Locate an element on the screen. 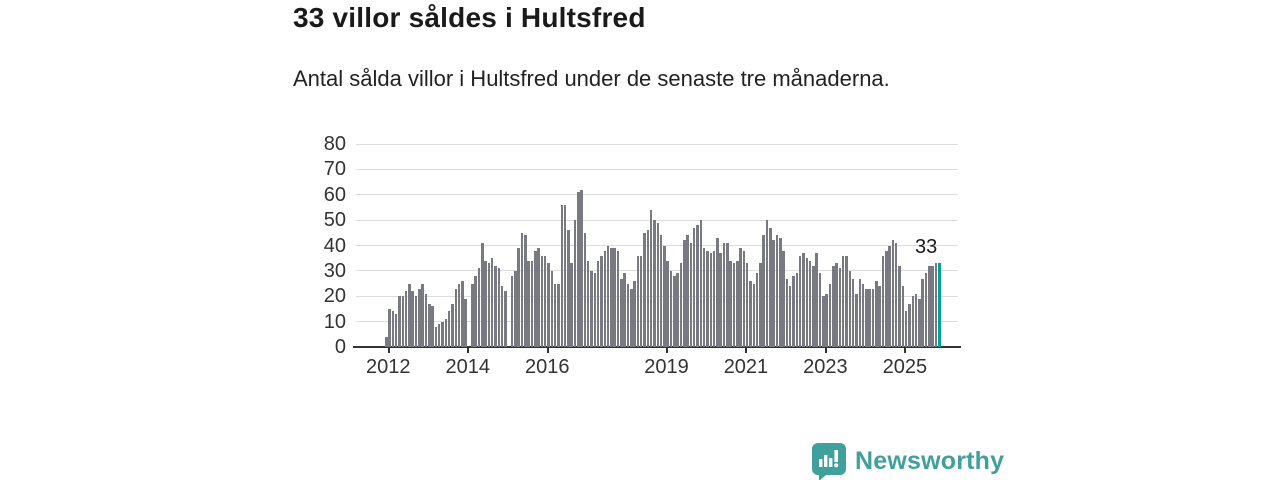 The image size is (1280, 480). newsworthy-branding: Newsworthy is located at coordinates (908, 461).